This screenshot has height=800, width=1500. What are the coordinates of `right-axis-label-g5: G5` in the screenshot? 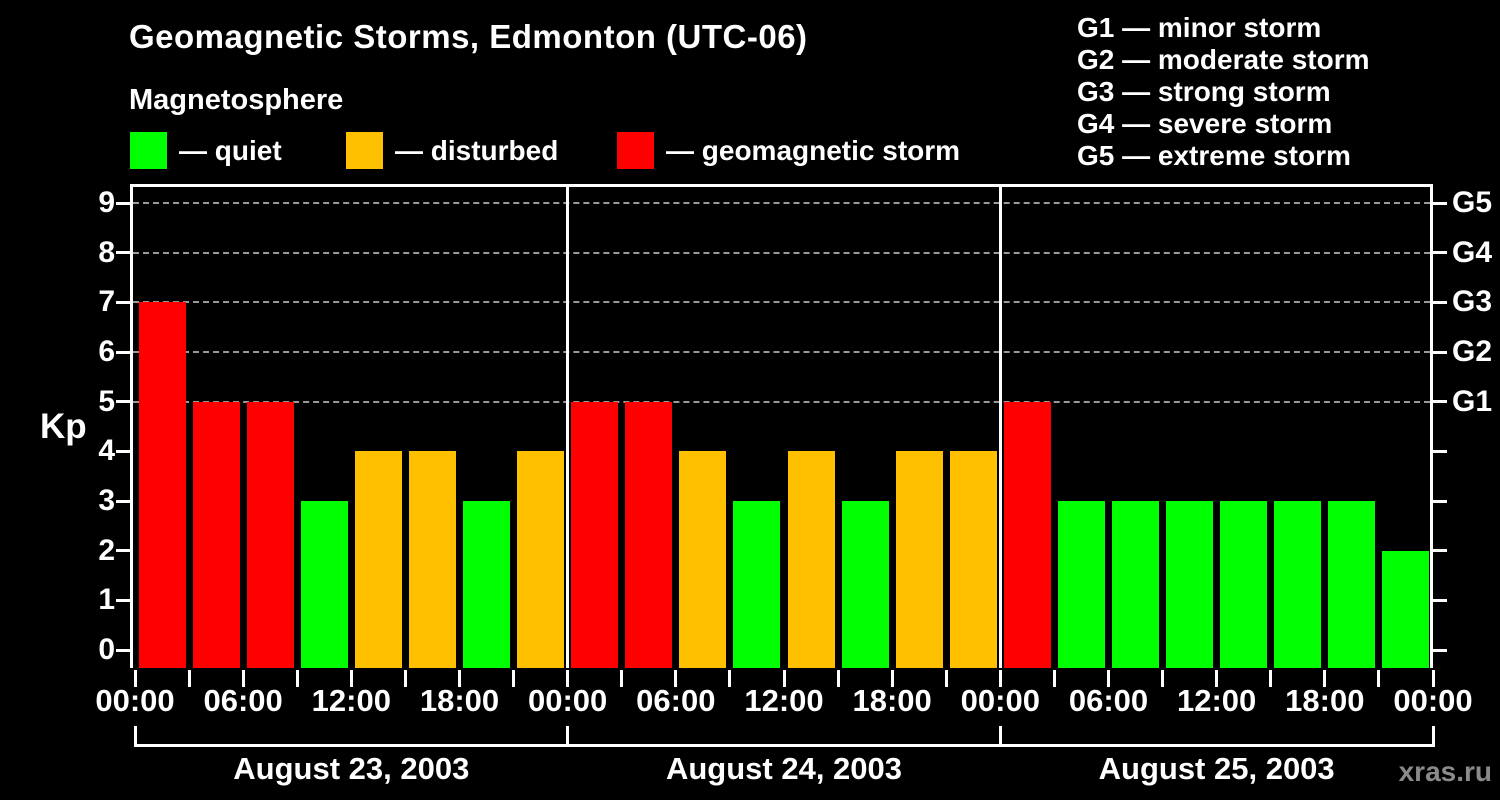 It's located at (1472, 202).